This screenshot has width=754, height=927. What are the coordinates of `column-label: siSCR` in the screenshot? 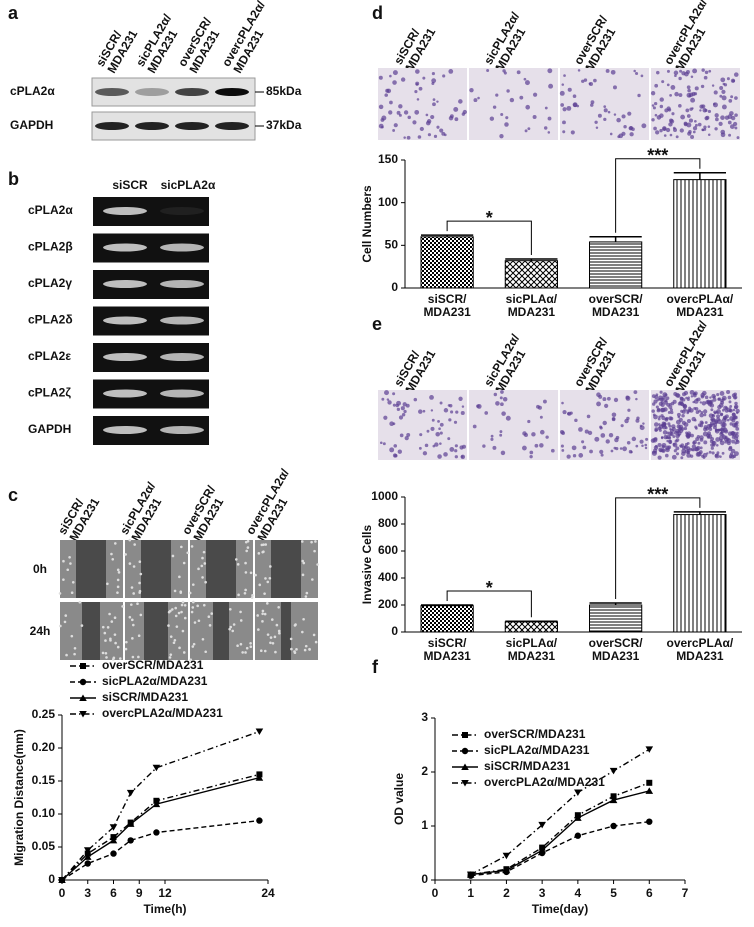 It's located at (130, 185).